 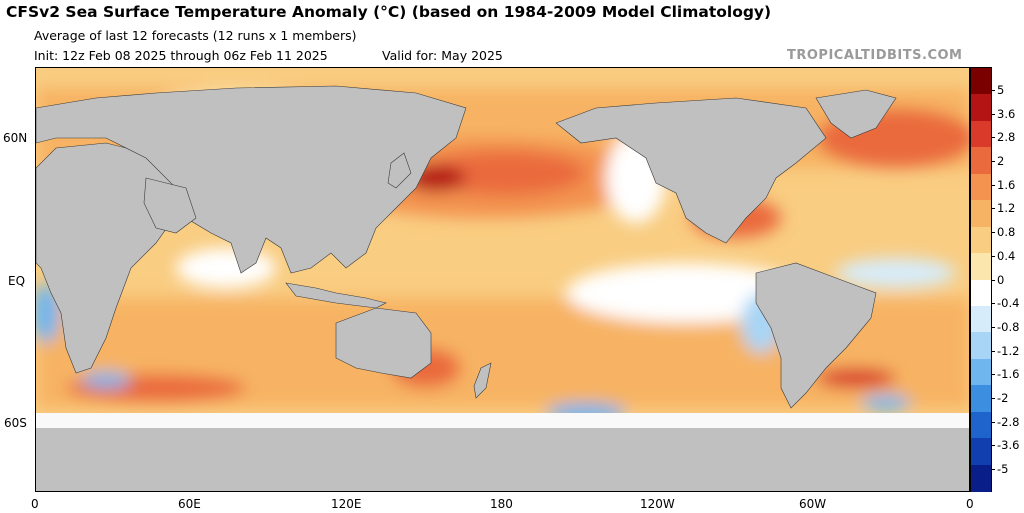 What do you see at coordinates (1006, 113) in the screenshot?
I see `colorbar-tick-label: 3.6` at bounding box center [1006, 113].